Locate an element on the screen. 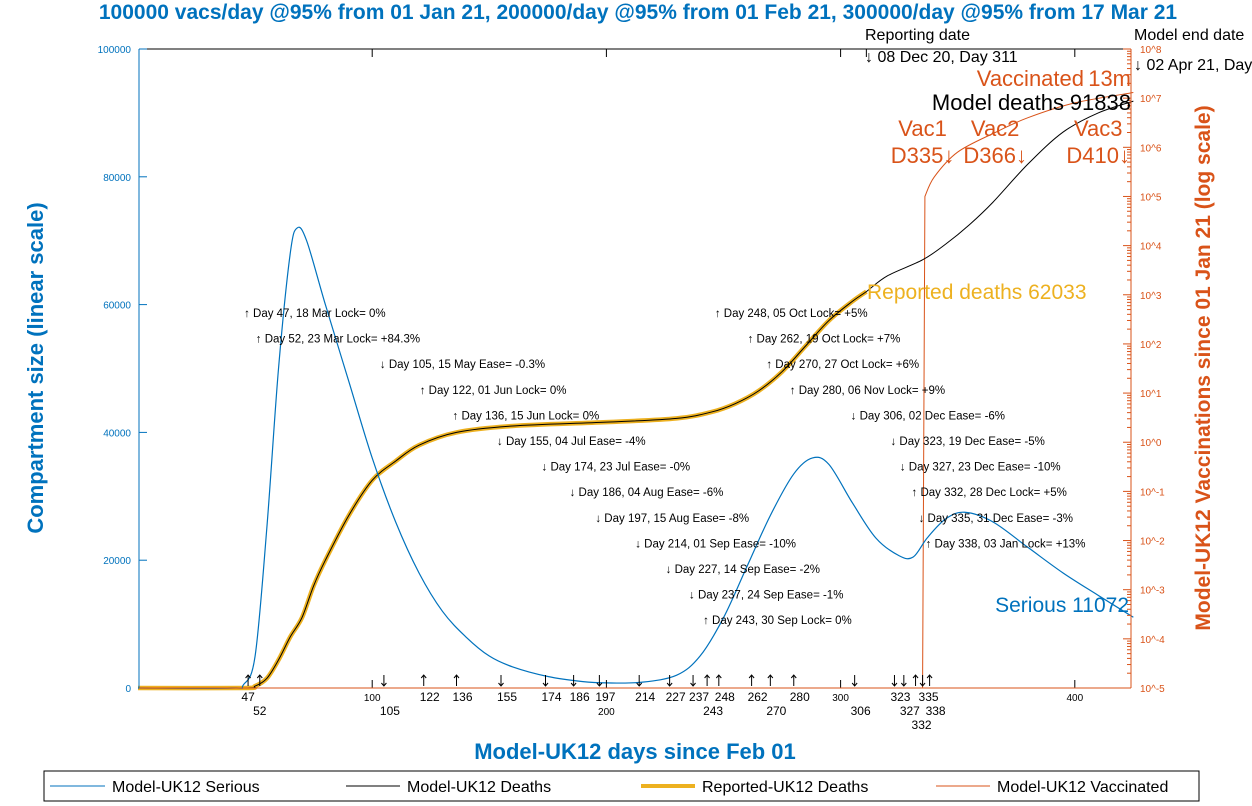 The height and width of the screenshot is (806, 1252). x-tick-label: 300 is located at coordinates (840, 698).